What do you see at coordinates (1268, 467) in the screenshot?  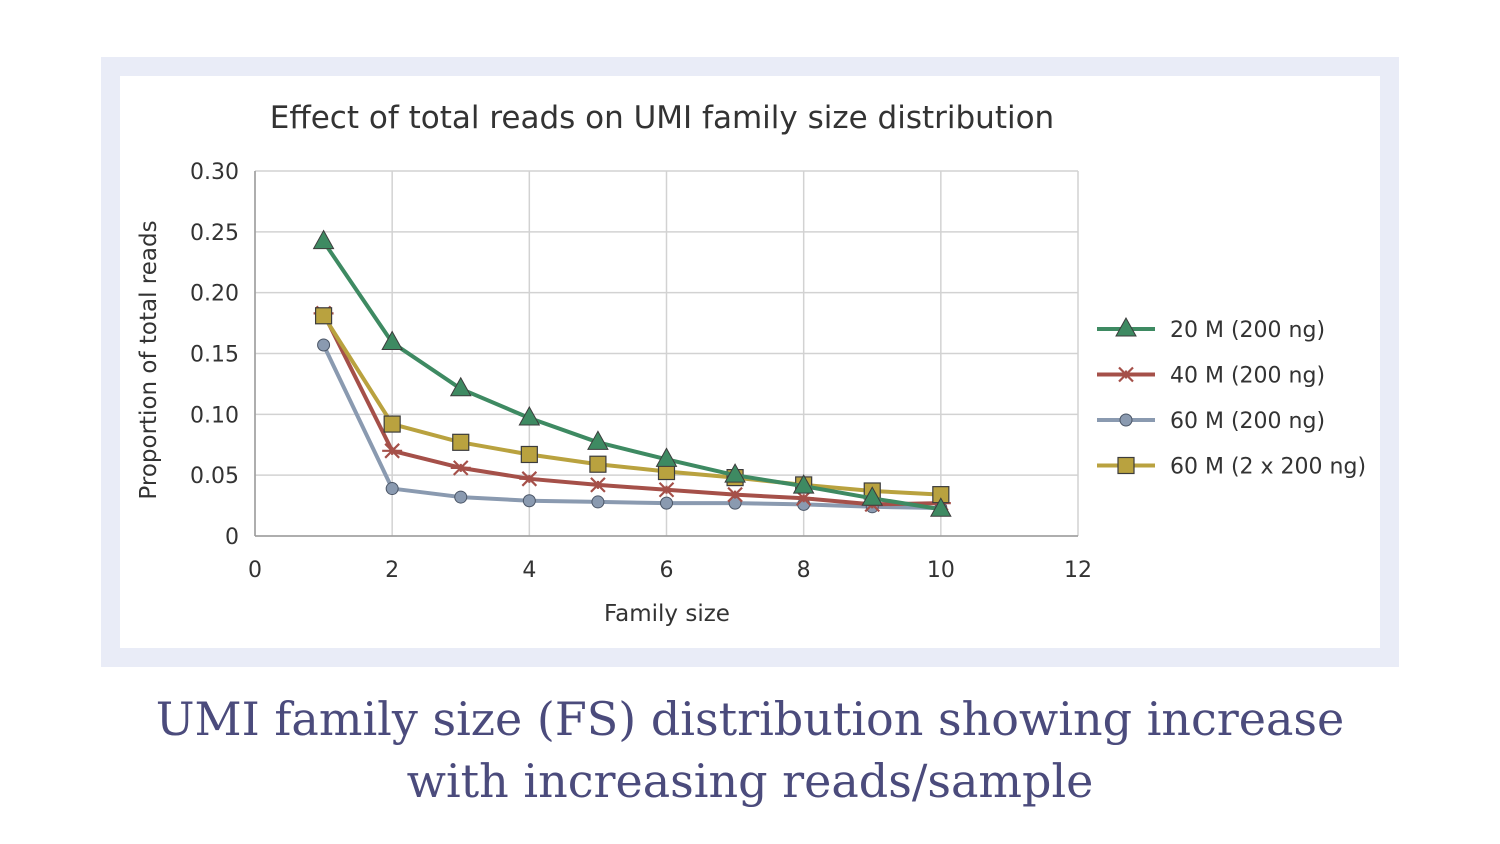 I see `legend-label: 60 M (2 x 200 ng)` at bounding box center [1268, 467].